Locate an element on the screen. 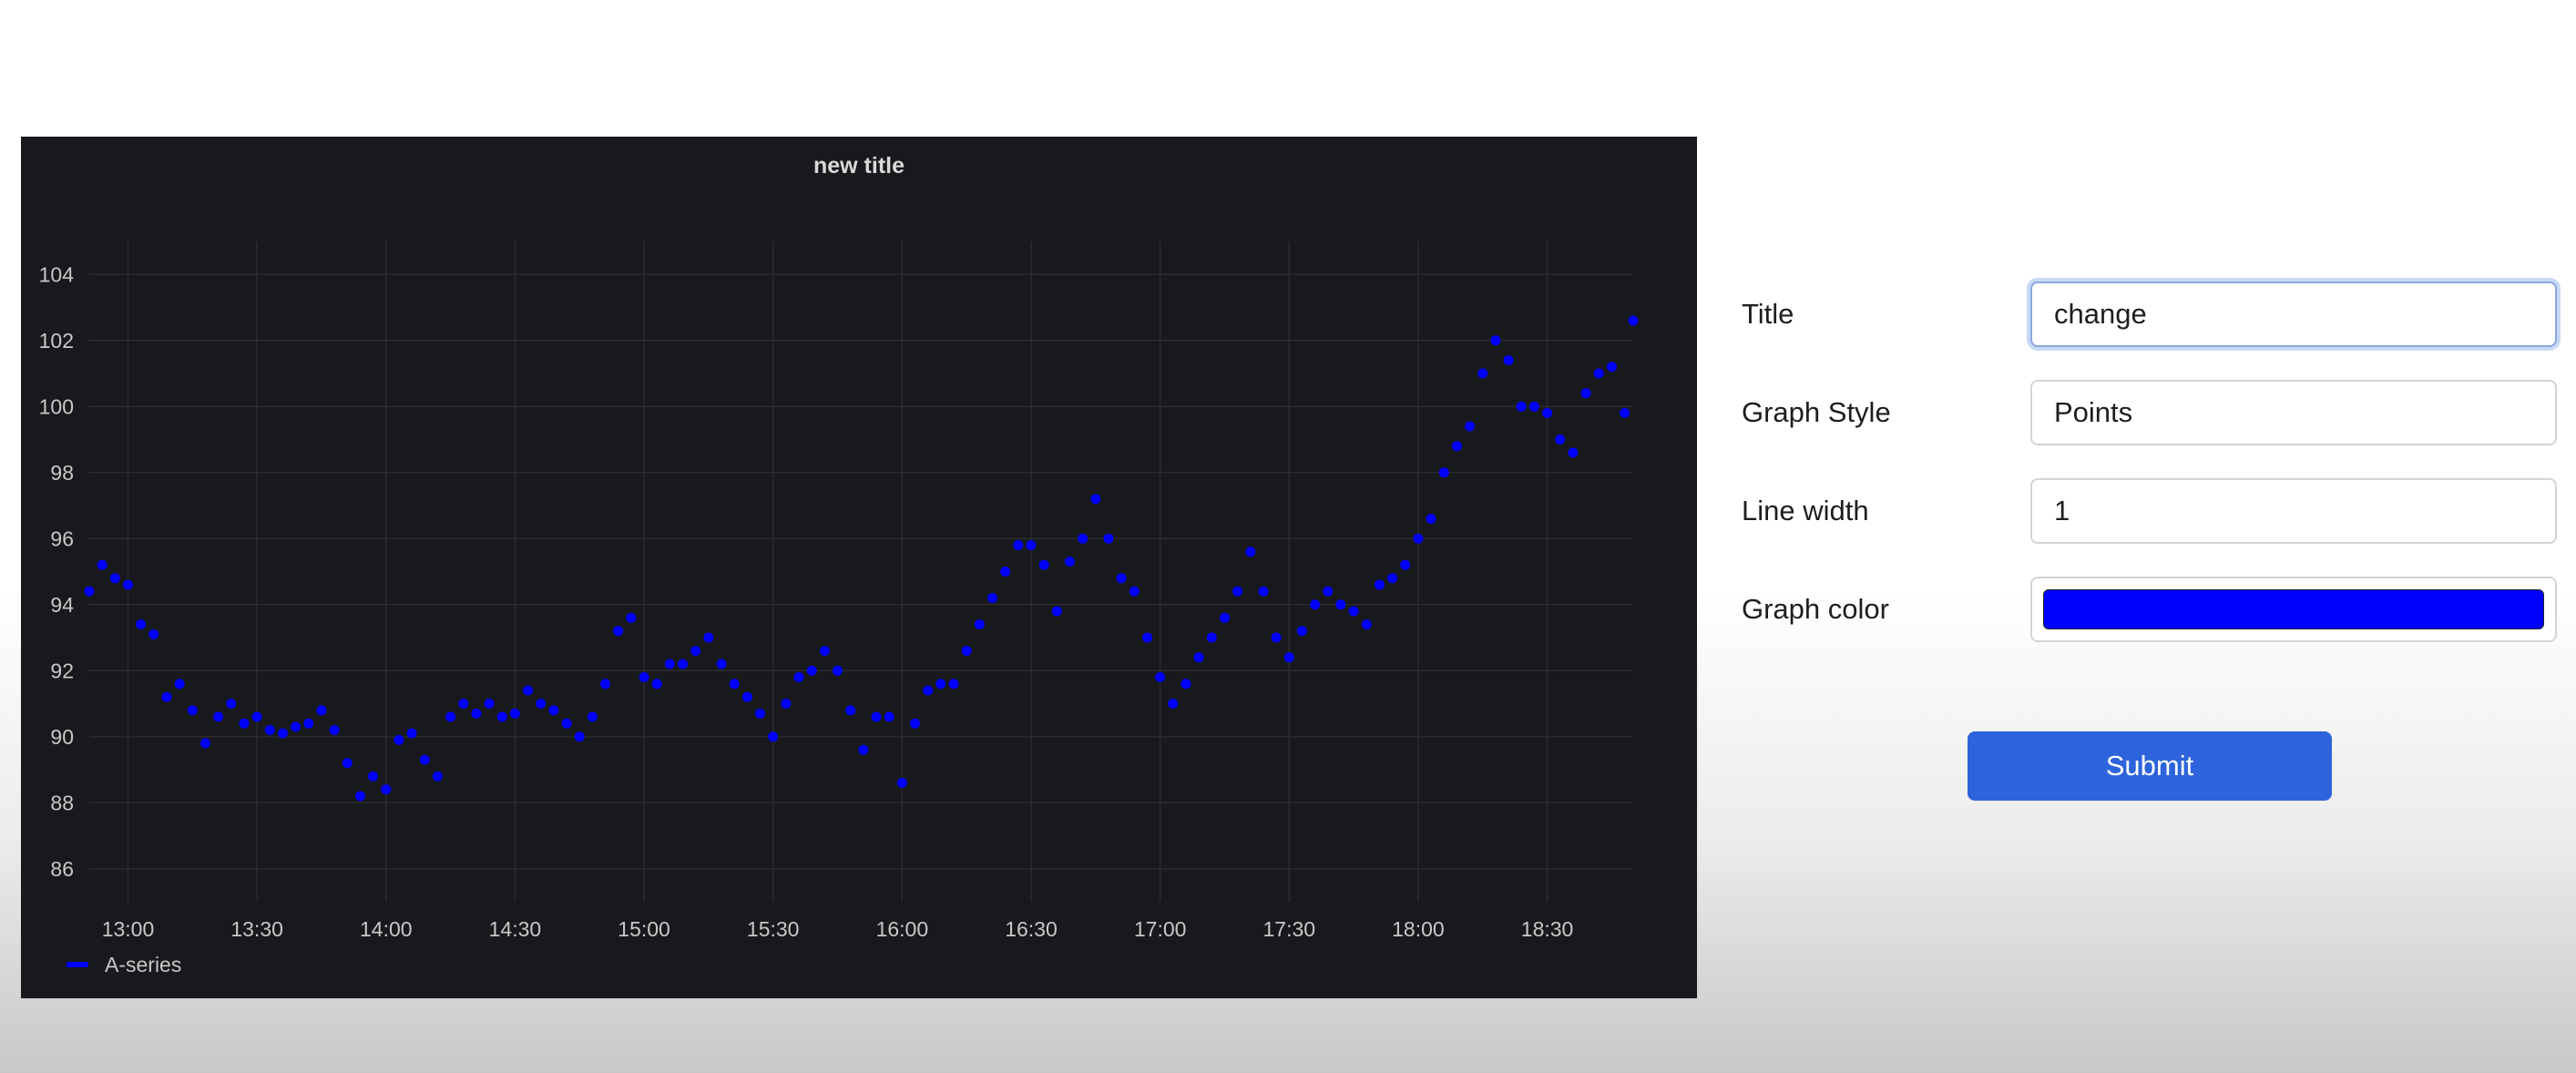 This screenshot has width=2576, height=1073. submit-button: Submit is located at coordinates (2150, 766).